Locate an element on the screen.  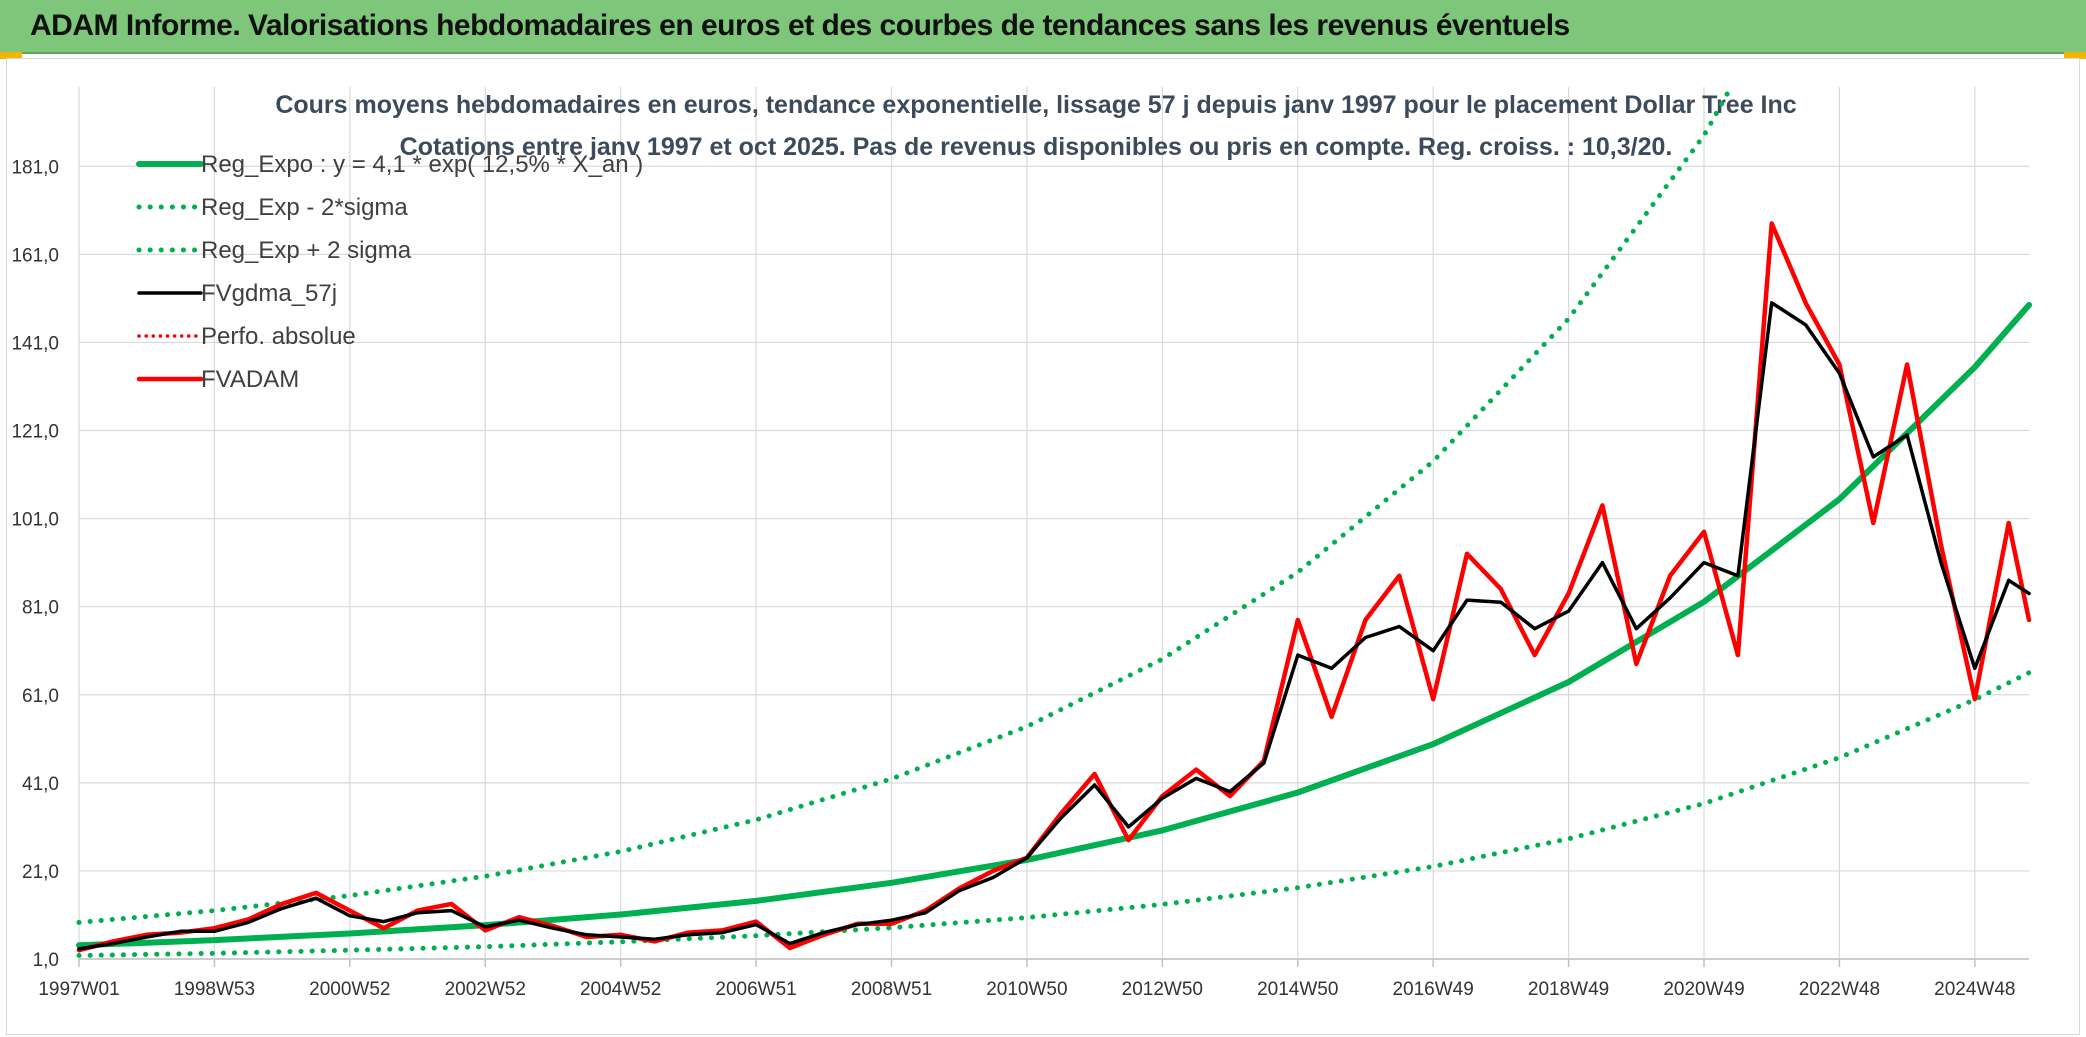
y-tick-label: 141,0 is located at coordinates (35, 343).